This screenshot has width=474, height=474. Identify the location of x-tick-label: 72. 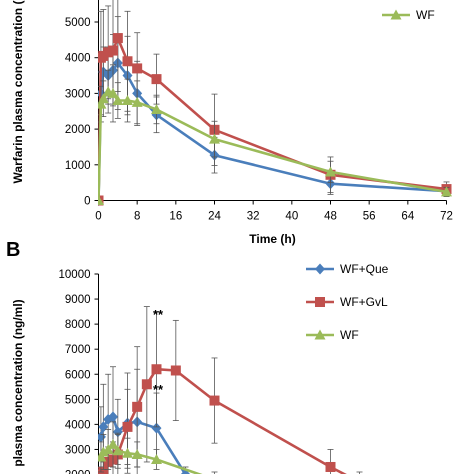
(446, 217).